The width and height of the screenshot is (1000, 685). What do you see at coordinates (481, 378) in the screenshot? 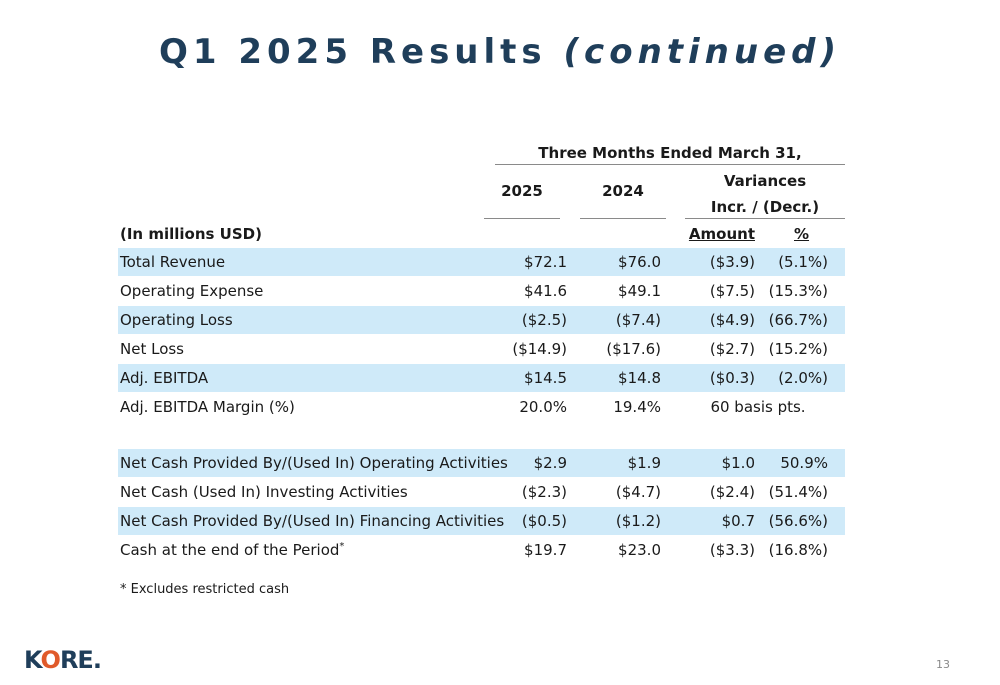
I see `table-row: Adj. EBITDA $14.5 $14.8 ($0.3) (2.0%)` at bounding box center [481, 378].